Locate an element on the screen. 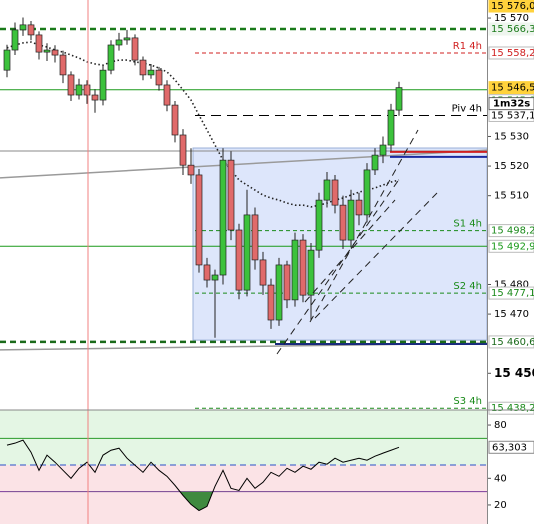 The height and width of the screenshot is (524, 534). y-tick-label: 15 570 is located at coordinates (511, 18).